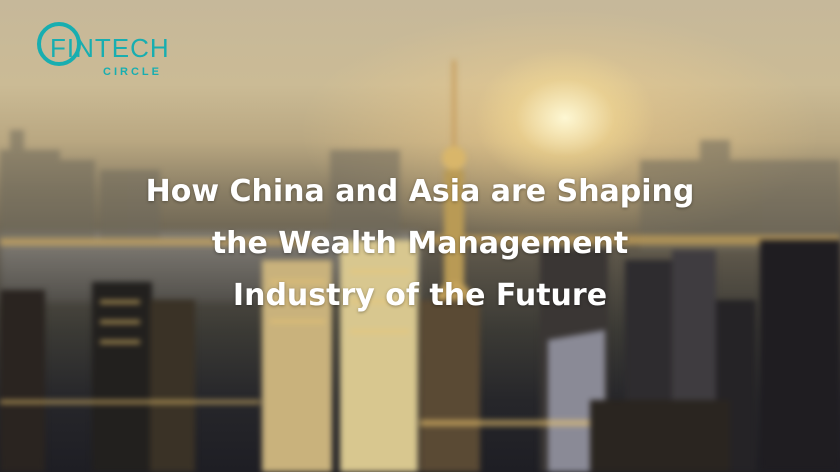  I want to click on fintech-circle-logo: FINTECH CIRCLE, so click(107, 52).